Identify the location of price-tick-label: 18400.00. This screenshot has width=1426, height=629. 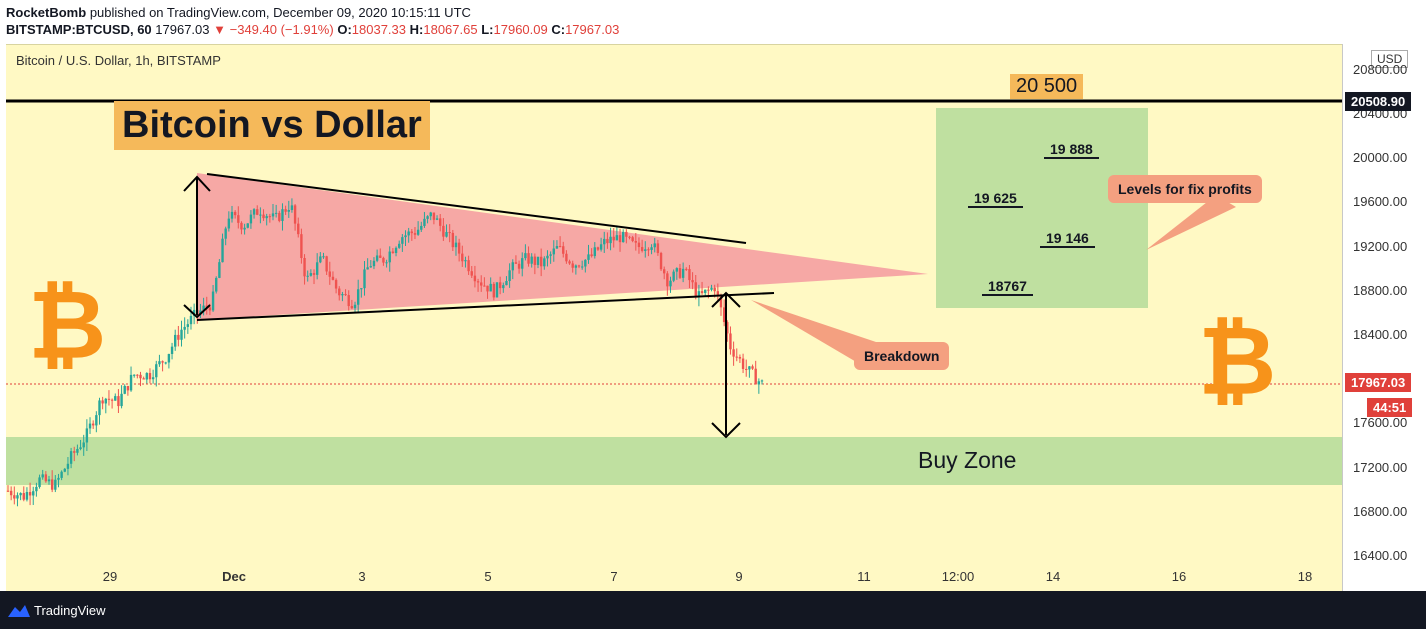
(1380, 334).